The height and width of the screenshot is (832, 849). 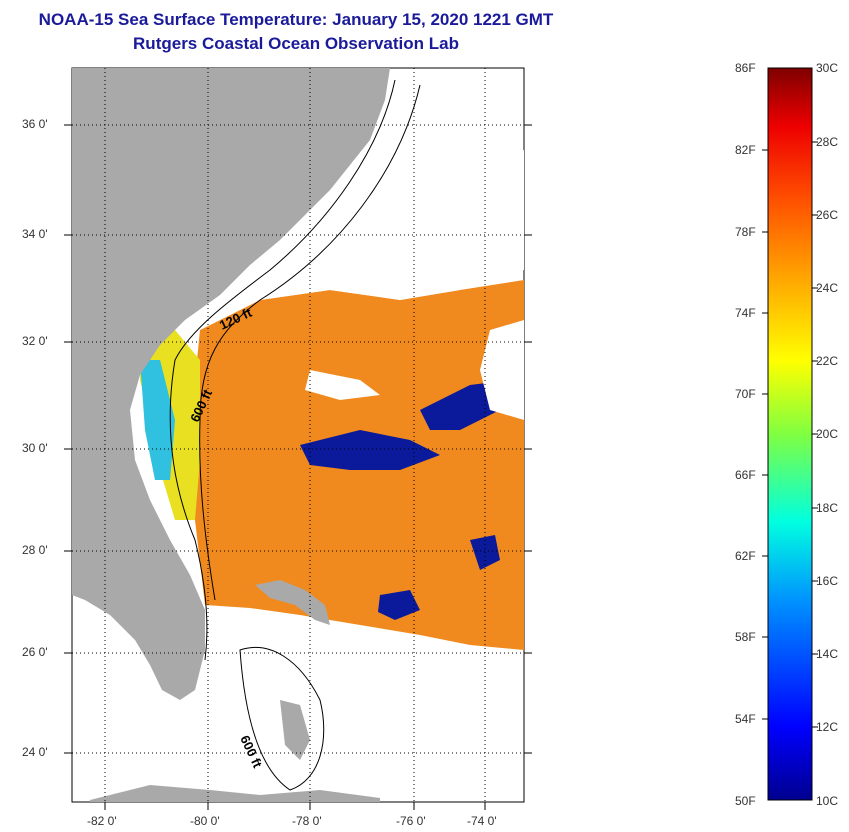 What do you see at coordinates (745, 637) in the screenshot?
I see `colorbar-f-58: 58F` at bounding box center [745, 637].